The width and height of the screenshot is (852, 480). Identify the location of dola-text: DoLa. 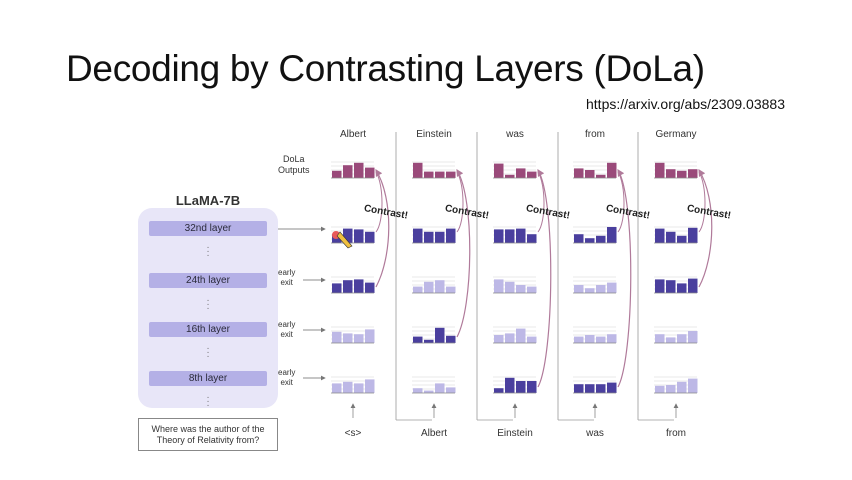
(294, 159).